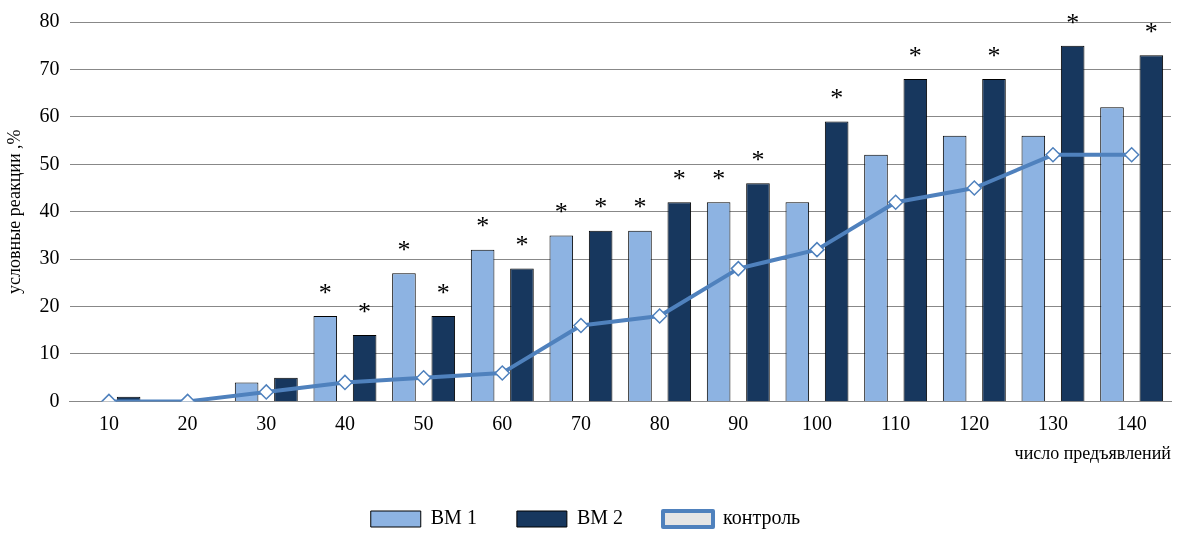  Describe the element at coordinates (580, 422) in the screenshot. I see `x-tick-label: 70` at that location.